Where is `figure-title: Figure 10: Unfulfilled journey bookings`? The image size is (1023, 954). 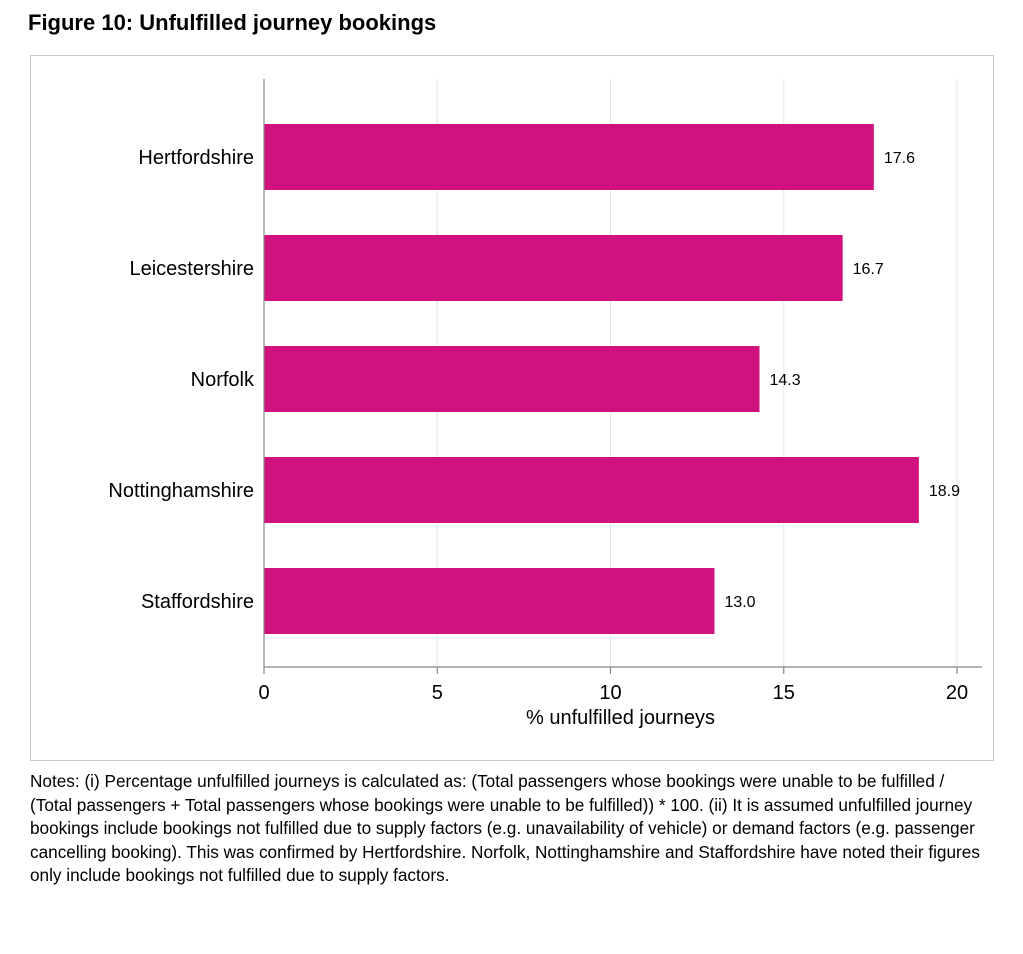
figure-title: Figure 10: Unfulfilled journey bookings is located at coordinates (232, 22).